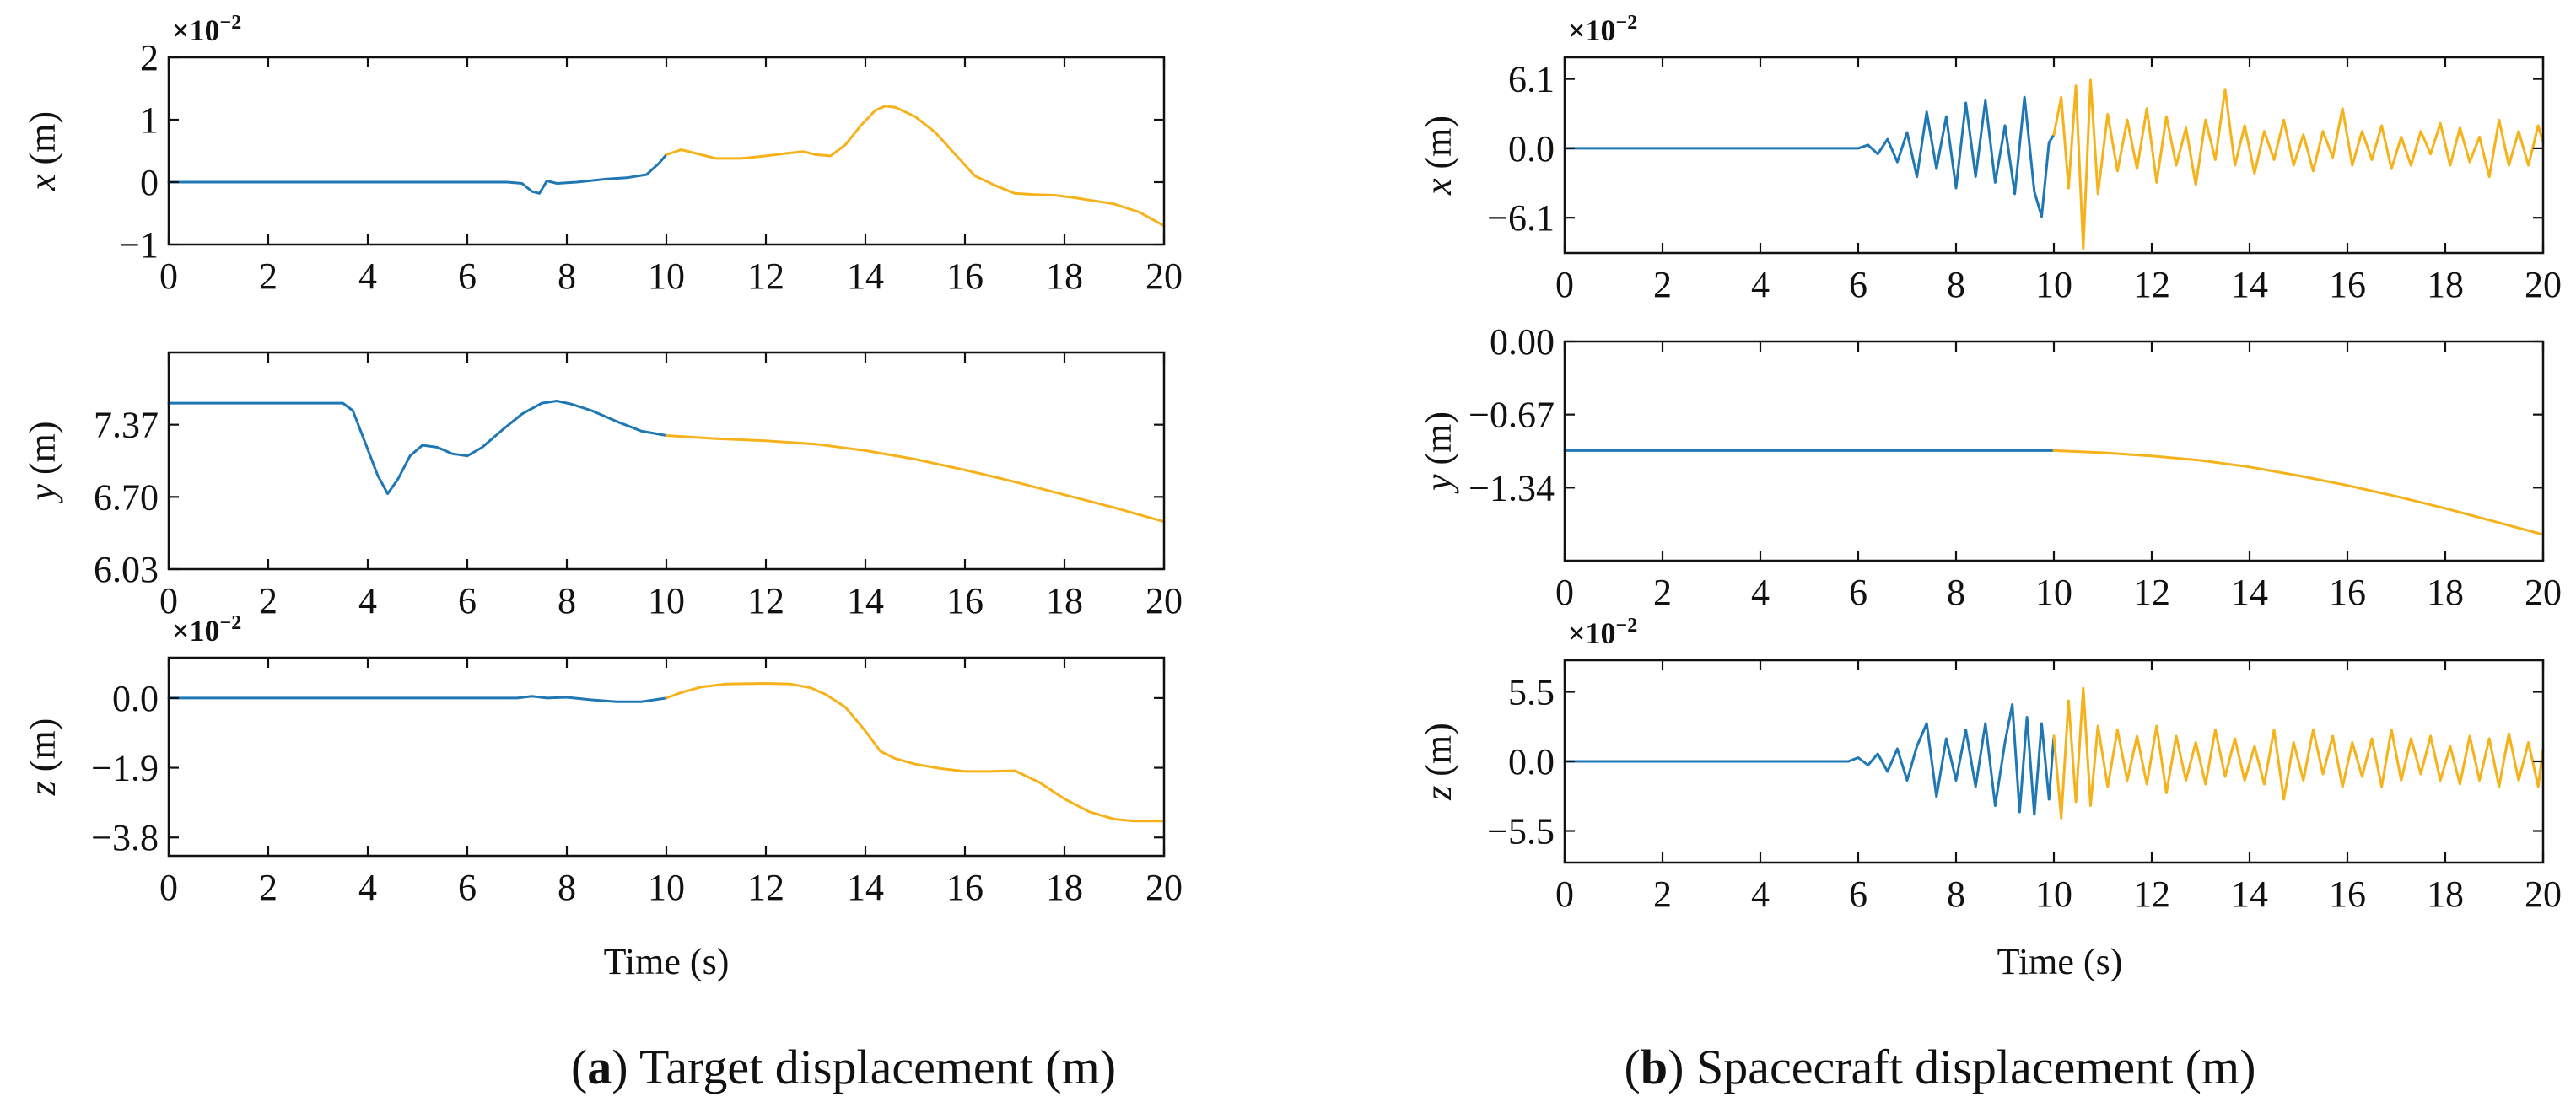 The height and width of the screenshot is (1113, 2576). I want to click on series-a_z-phase1, so click(417, 699).